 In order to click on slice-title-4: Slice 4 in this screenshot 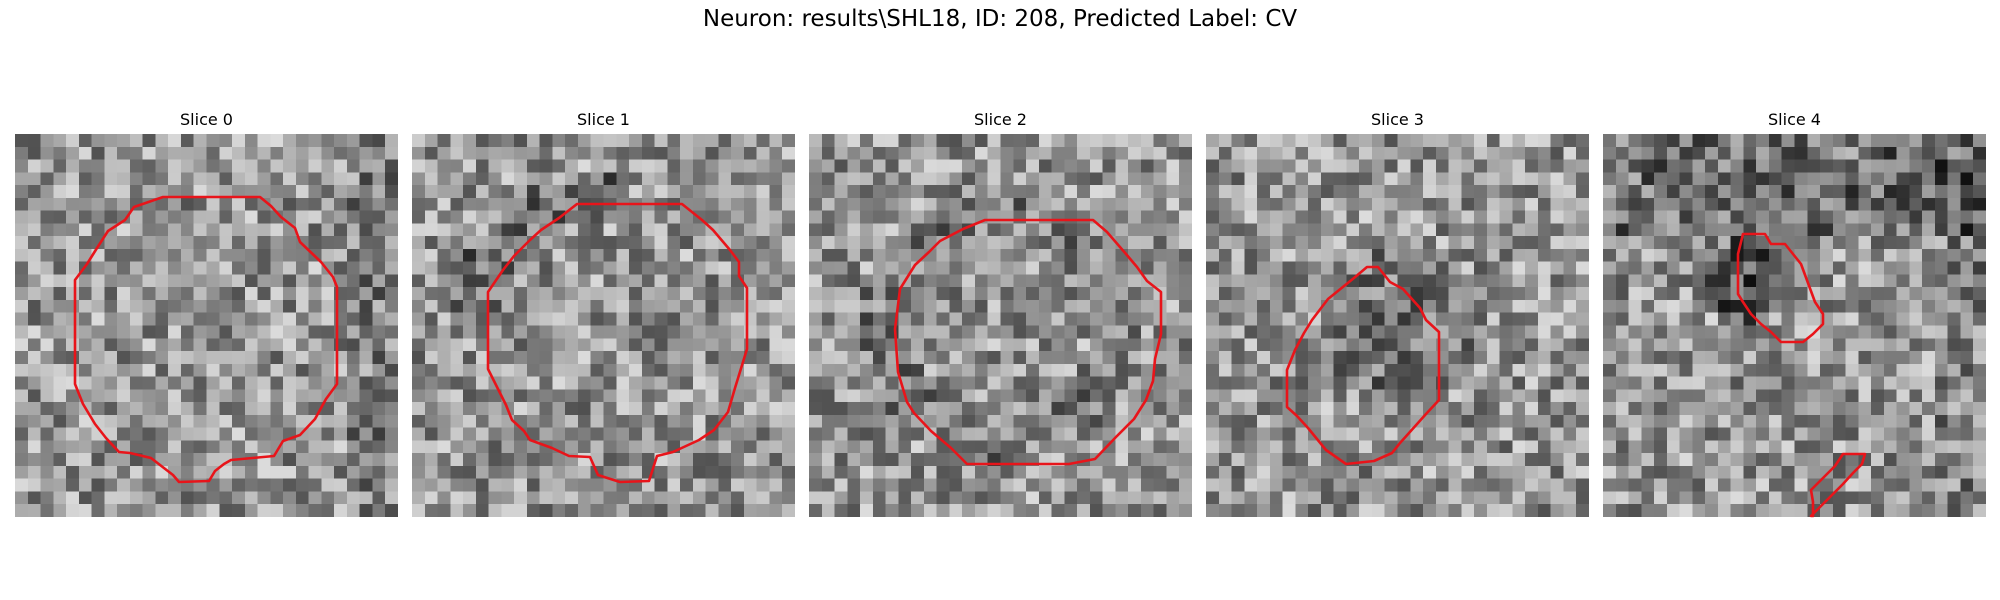, I will do `click(1794, 119)`.